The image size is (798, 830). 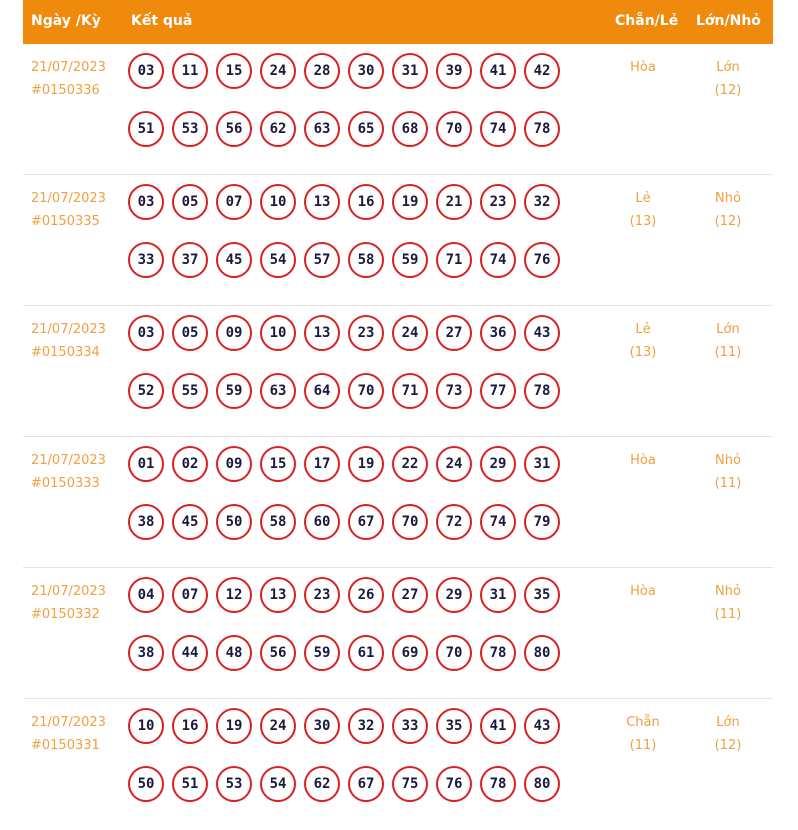 What do you see at coordinates (348, 100) in the screenshot?
I see `result-balls: 03 11 15 24 28 30 31 39 41 42 51 53 56 62 63 65 68 70 74 78` at bounding box center [348, 100].